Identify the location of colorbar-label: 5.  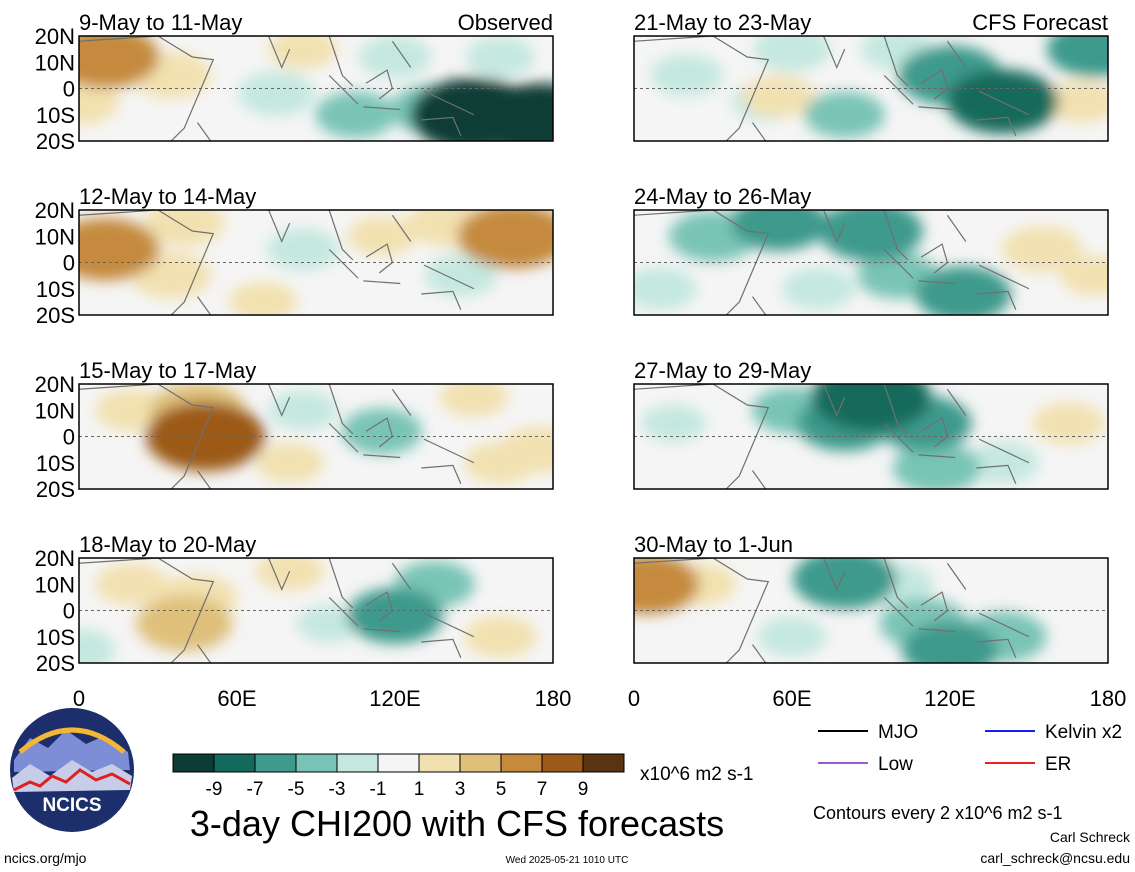
(501, 789).